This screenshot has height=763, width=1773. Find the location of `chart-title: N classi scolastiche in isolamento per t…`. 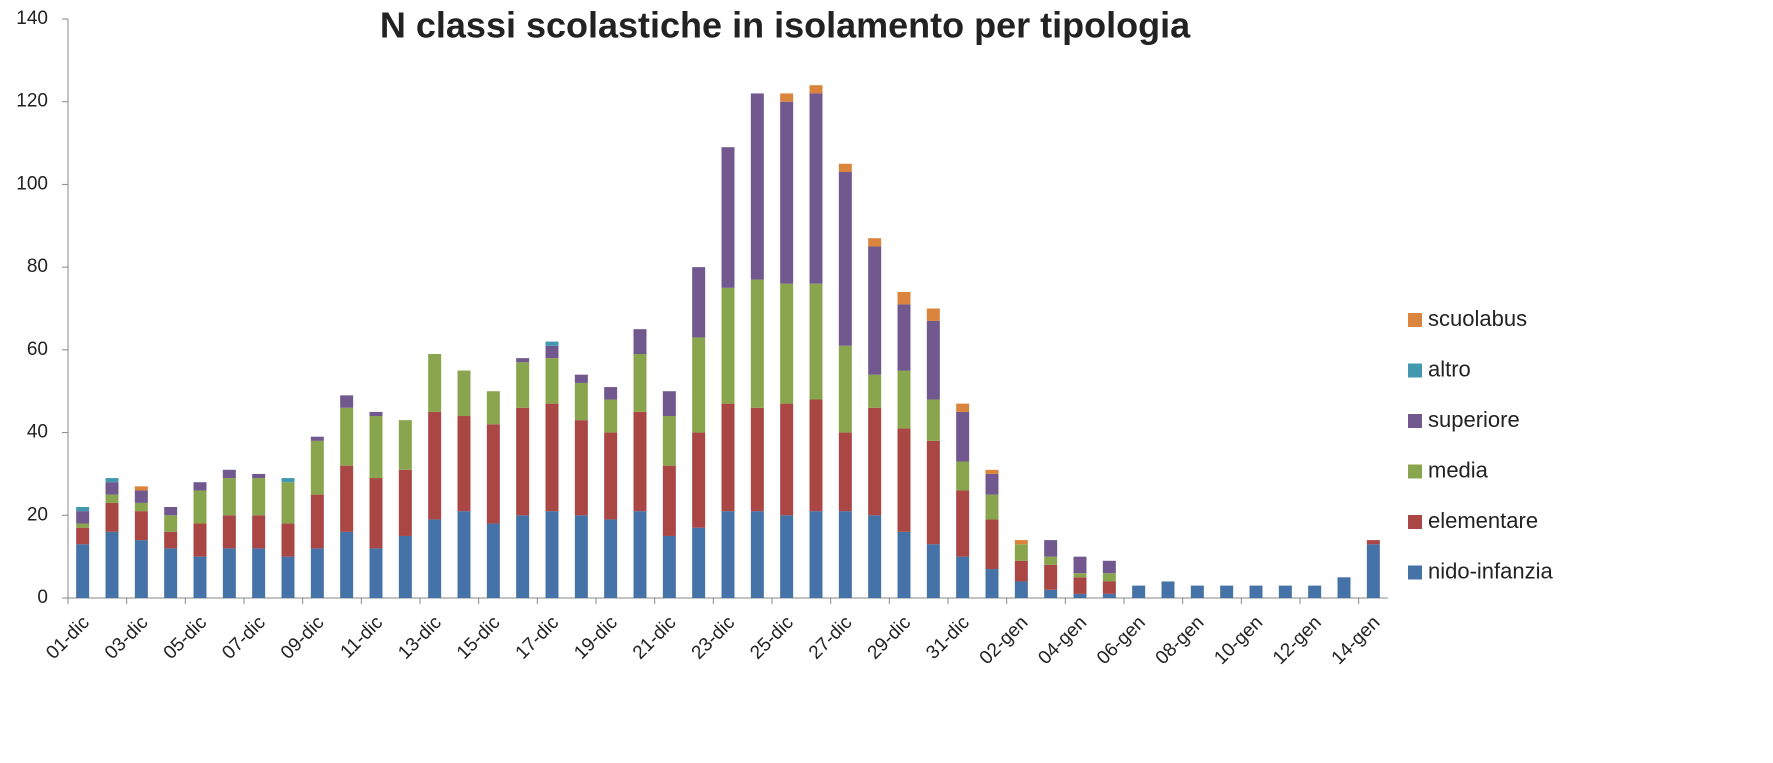

chart-title: N classi scolastiche in isolamento per t… is located at coordinates (785, 25).